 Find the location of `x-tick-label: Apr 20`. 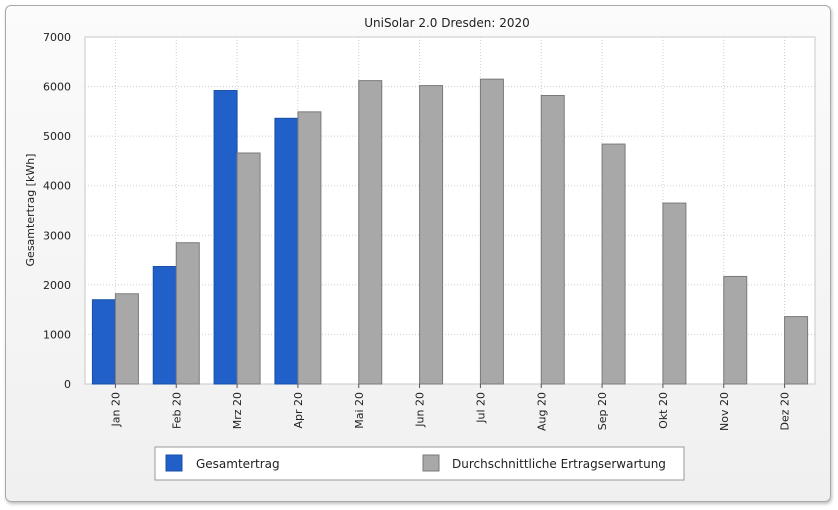

x-tick-label: Apr 20 is located at coordinates (298, 410).